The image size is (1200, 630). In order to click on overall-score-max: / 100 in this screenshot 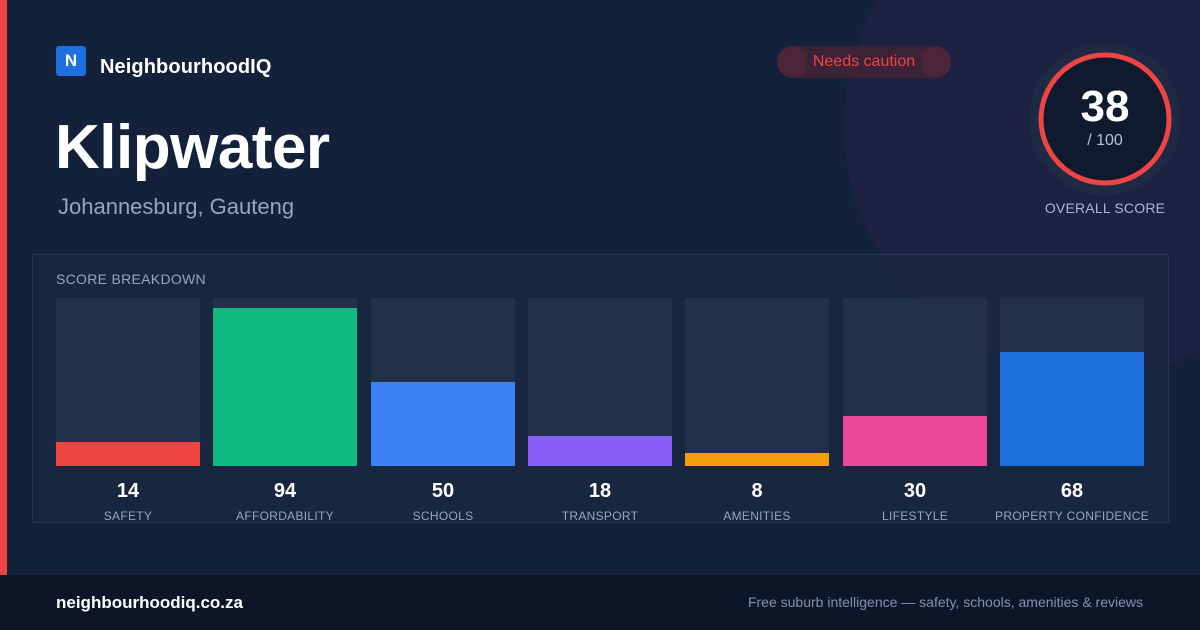, I will do `click(1105, 140)`.